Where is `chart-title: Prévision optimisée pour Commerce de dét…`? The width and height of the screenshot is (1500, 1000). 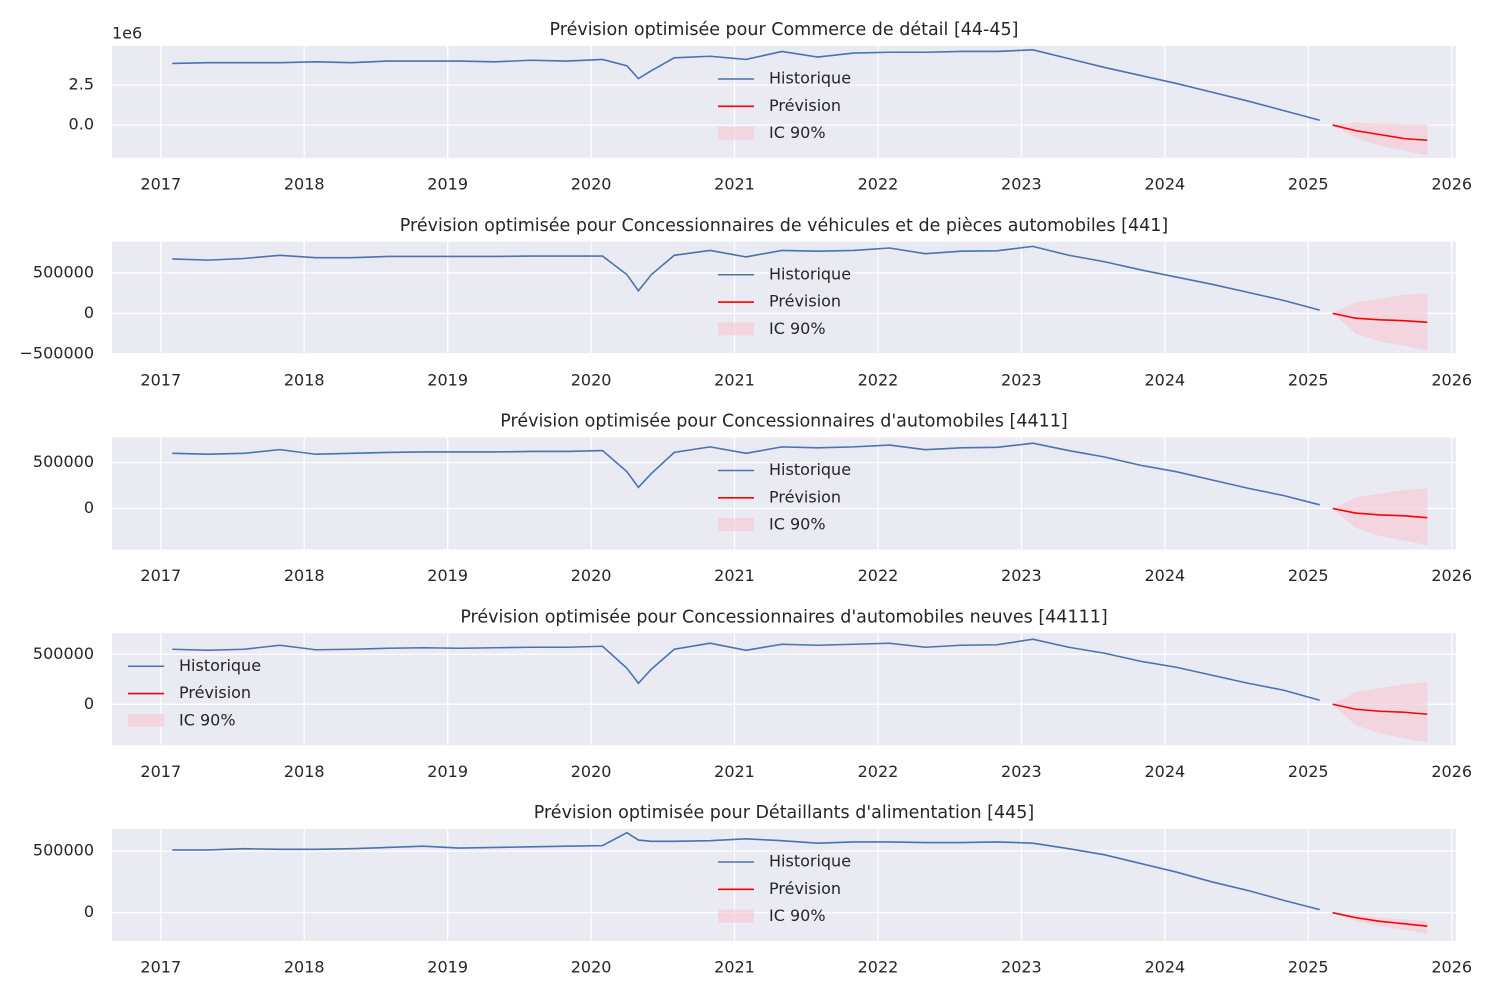
chart-title: Prévision optimisée pour Commerce de dét… is located at coordinates (784, 30).